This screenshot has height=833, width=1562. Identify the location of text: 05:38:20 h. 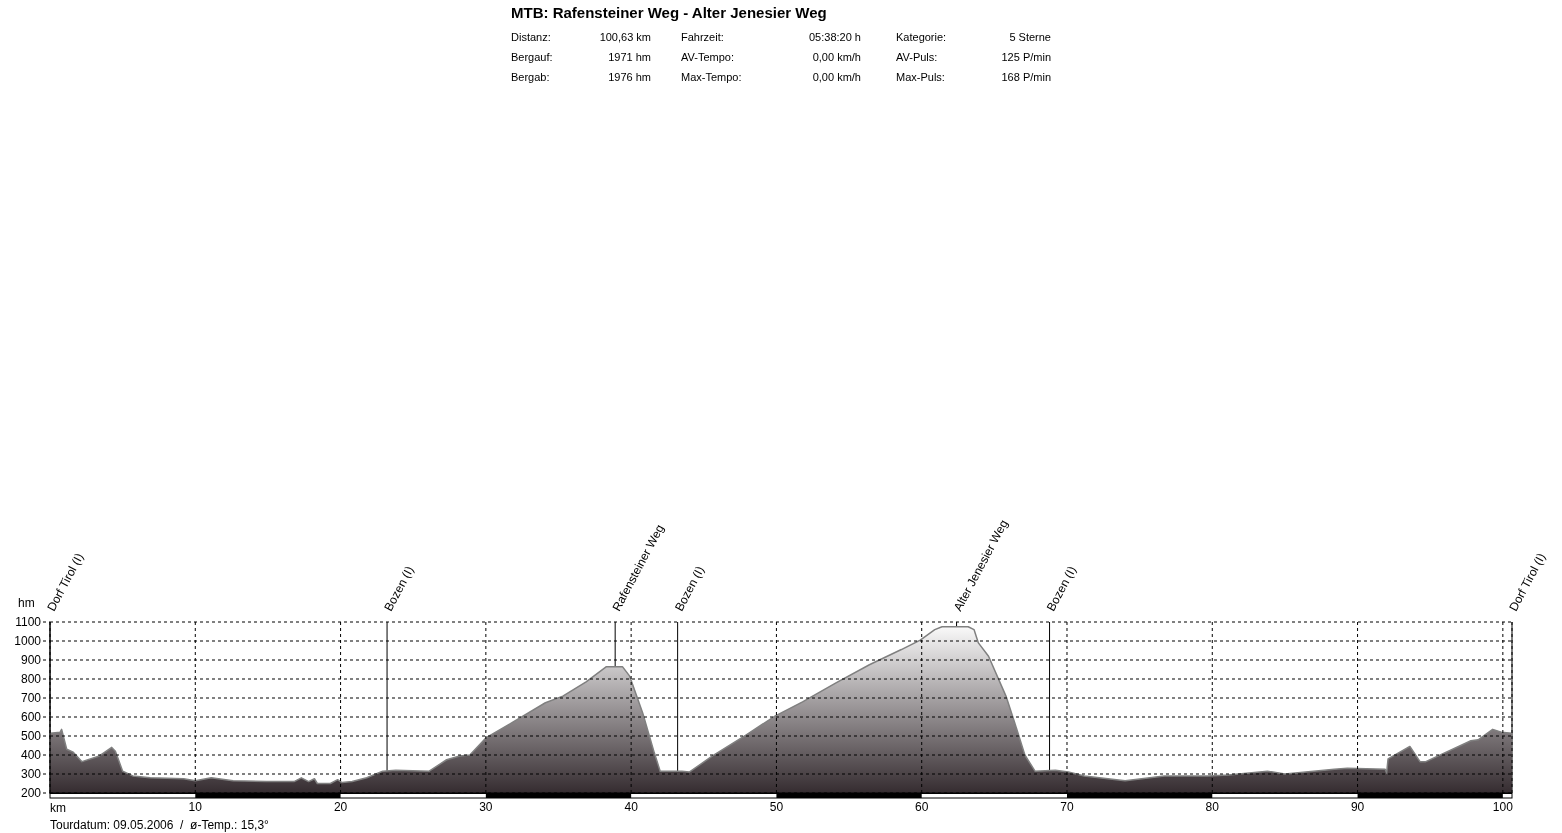
(835, 37).